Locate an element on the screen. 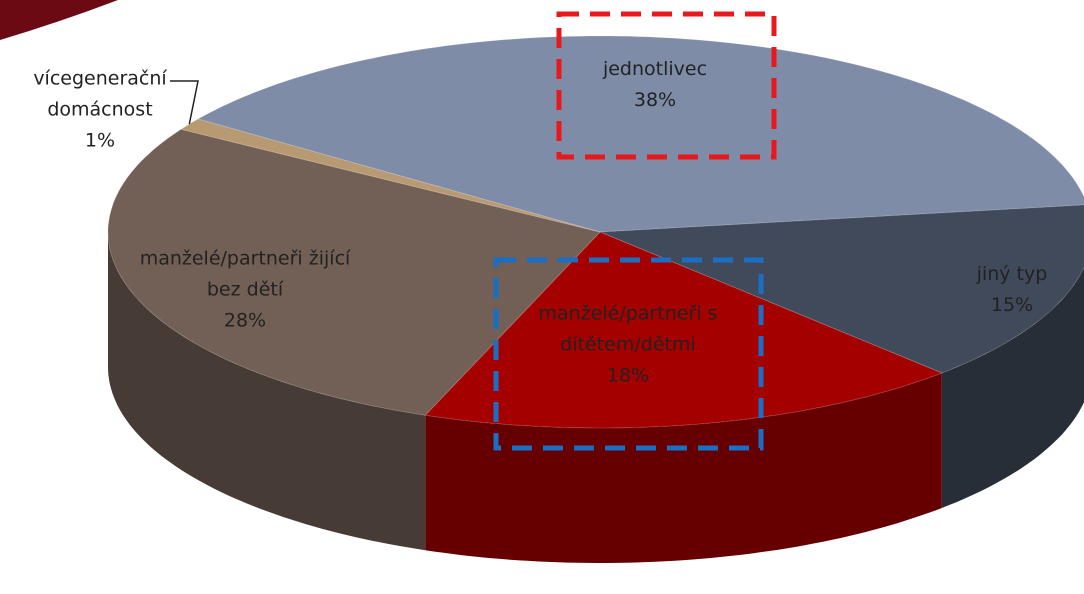 This screenshot has height=594, width=1084. corner-decoration is located at coordinates (59, 20).